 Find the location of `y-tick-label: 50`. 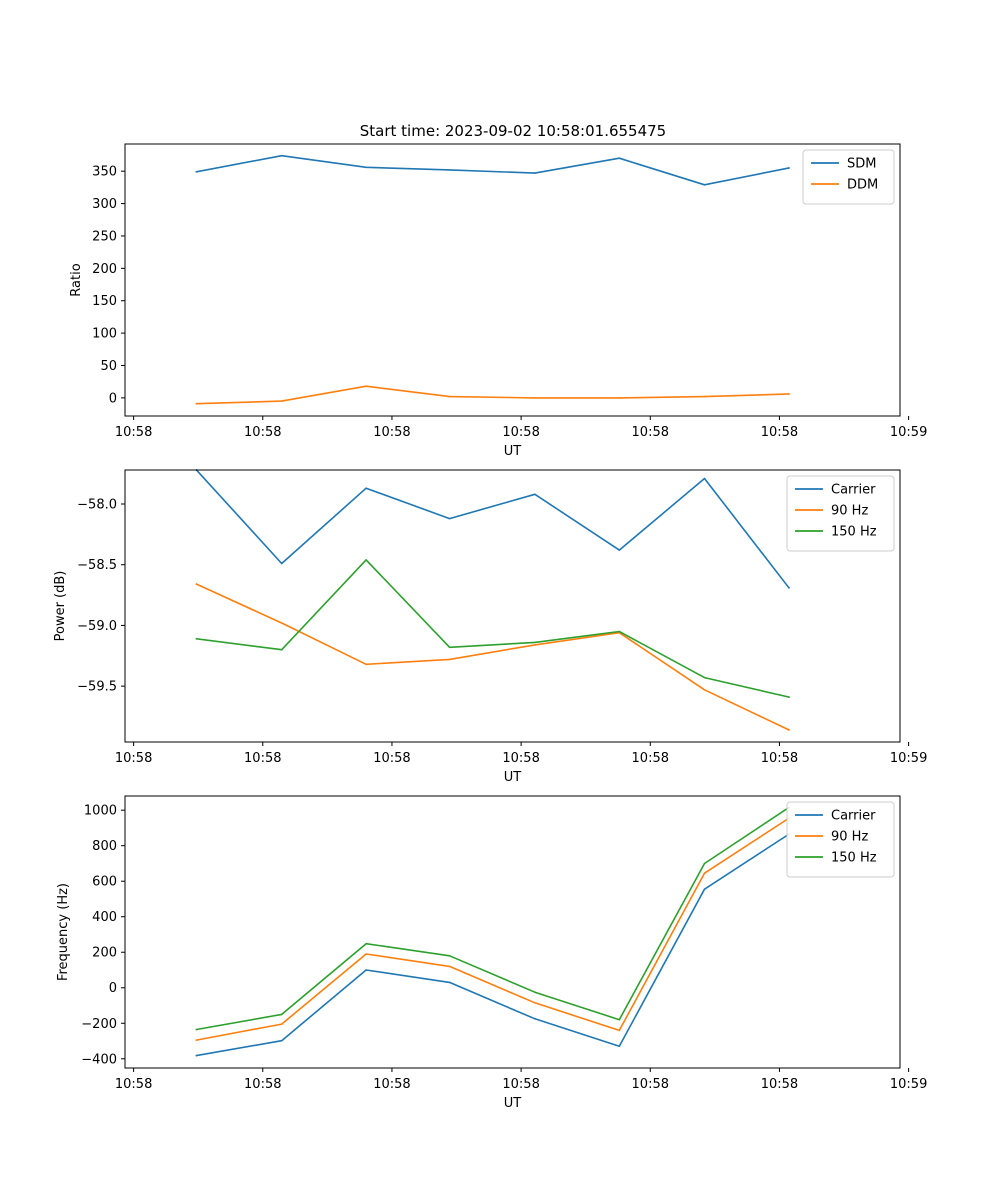

y-tick-label: 50 is located at coordinates (108, 366).